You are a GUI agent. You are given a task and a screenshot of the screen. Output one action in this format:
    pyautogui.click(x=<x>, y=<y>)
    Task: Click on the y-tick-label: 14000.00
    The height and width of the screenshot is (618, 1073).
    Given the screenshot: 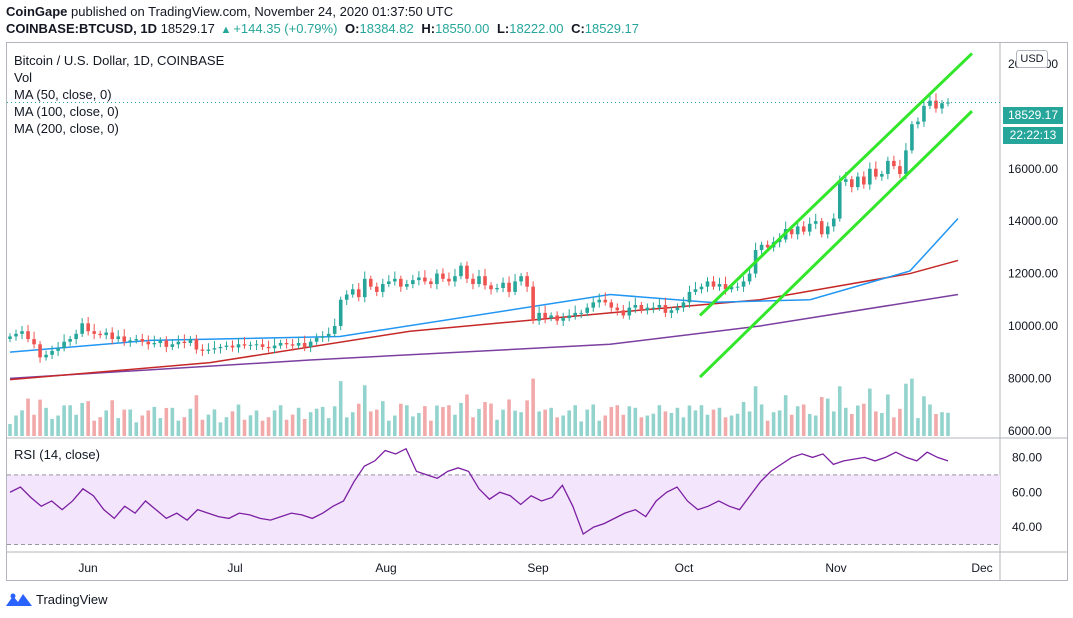 What is the action you would take?
    pyautogui.click(x=1033, y=221)
    